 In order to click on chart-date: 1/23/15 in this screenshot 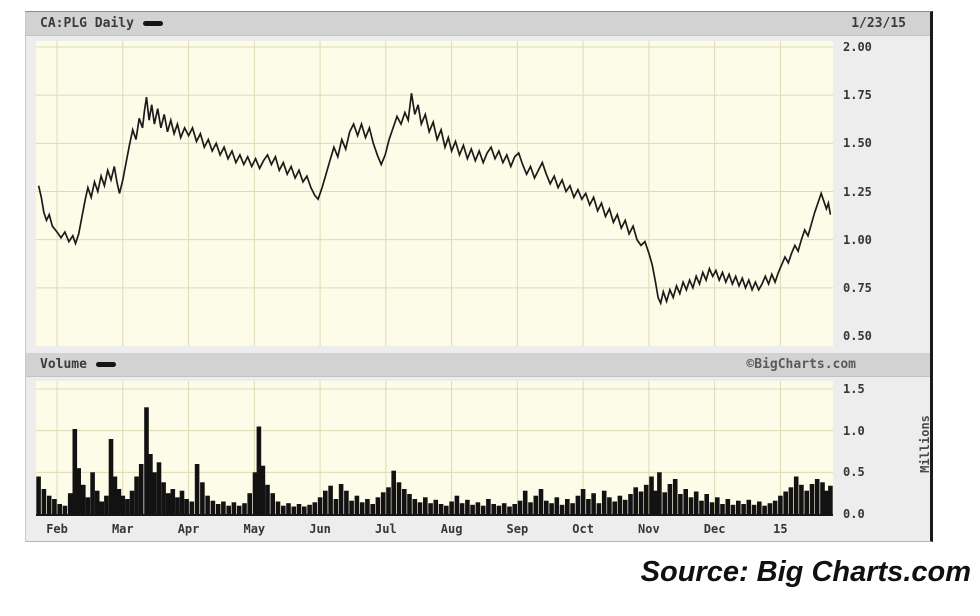, I will do `click(878, 23)`.